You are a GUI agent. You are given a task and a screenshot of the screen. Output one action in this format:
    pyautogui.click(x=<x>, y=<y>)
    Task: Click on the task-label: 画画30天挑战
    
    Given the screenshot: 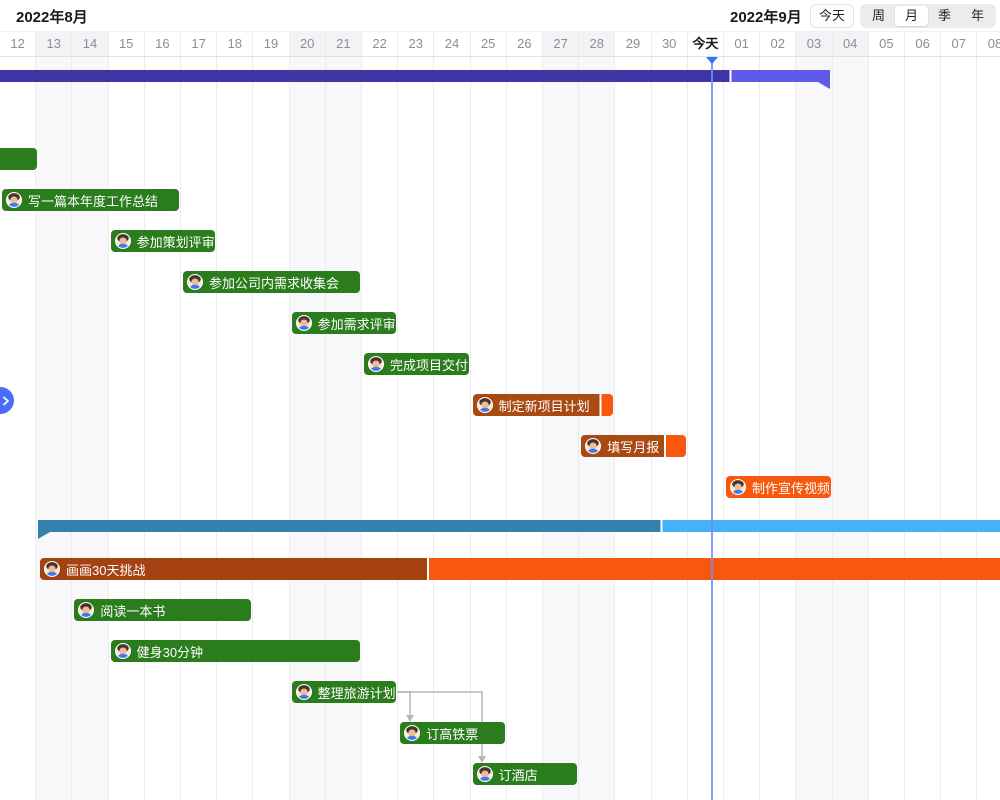 What is the action you would take?
    pyautogui.click(x=106, y=570)
    